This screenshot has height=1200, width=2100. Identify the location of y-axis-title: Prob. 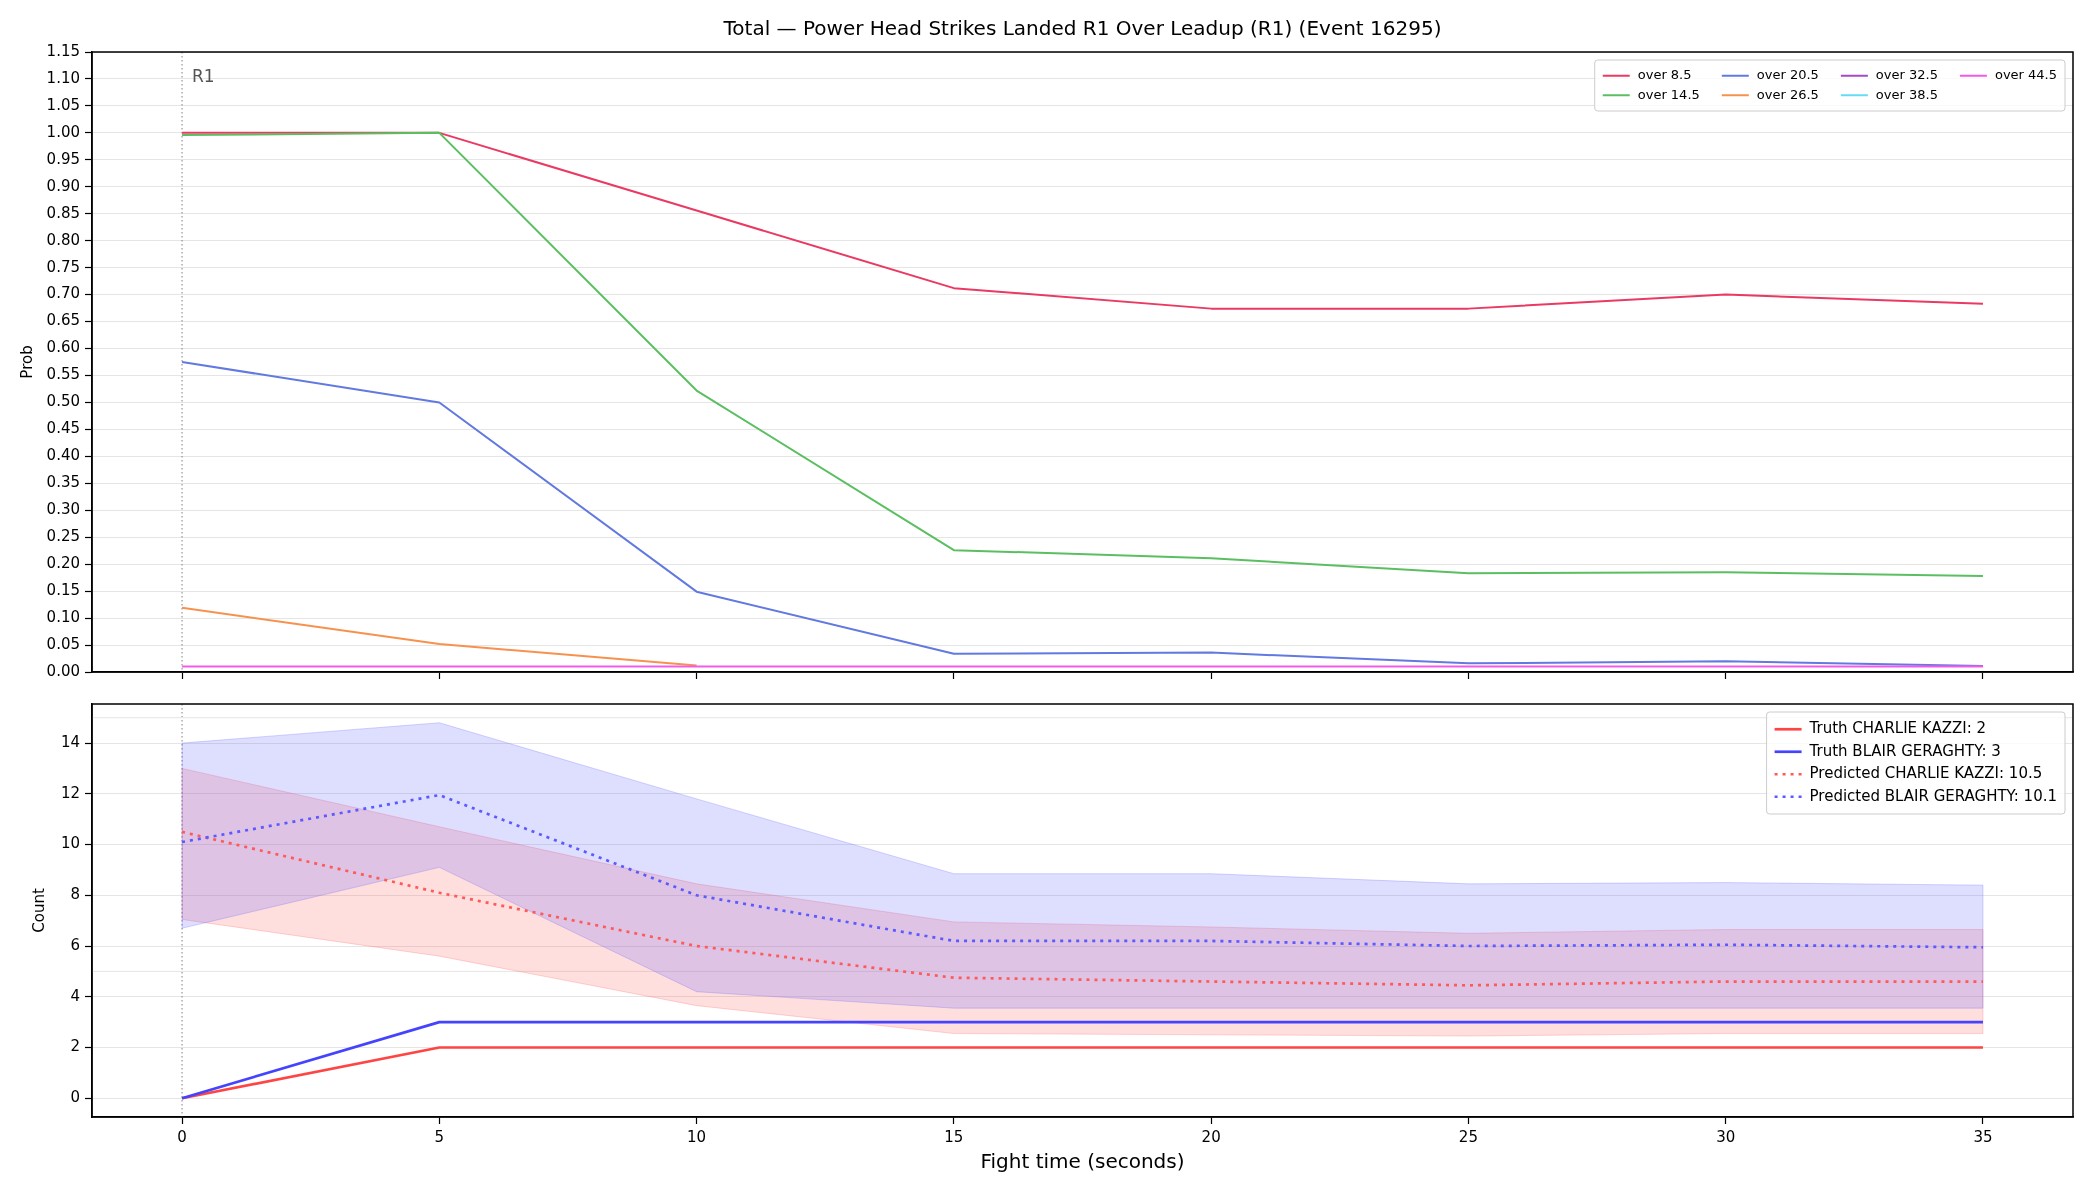
(26, 362).